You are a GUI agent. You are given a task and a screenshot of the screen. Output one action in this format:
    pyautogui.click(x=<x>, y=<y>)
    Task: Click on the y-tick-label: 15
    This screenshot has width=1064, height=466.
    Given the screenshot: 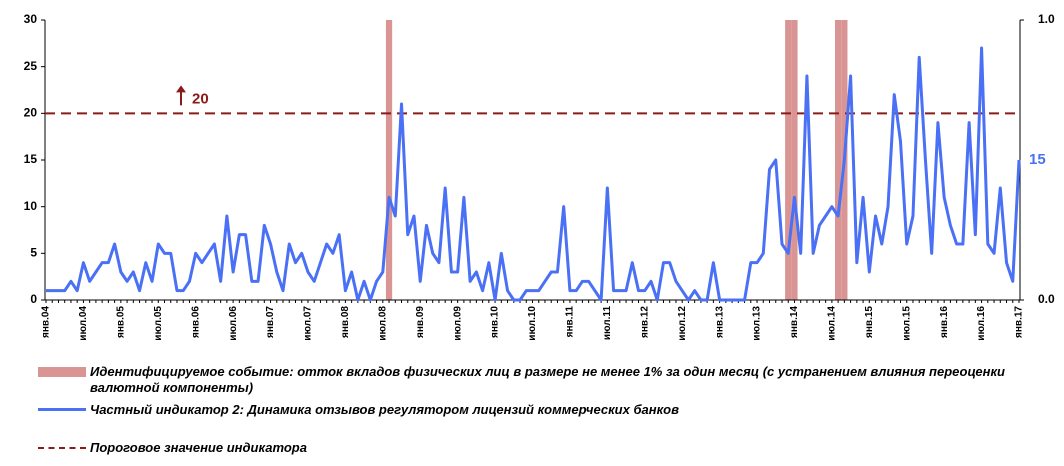 What is the action you would take?
    pyautogui.click(x=31, y=159)
    